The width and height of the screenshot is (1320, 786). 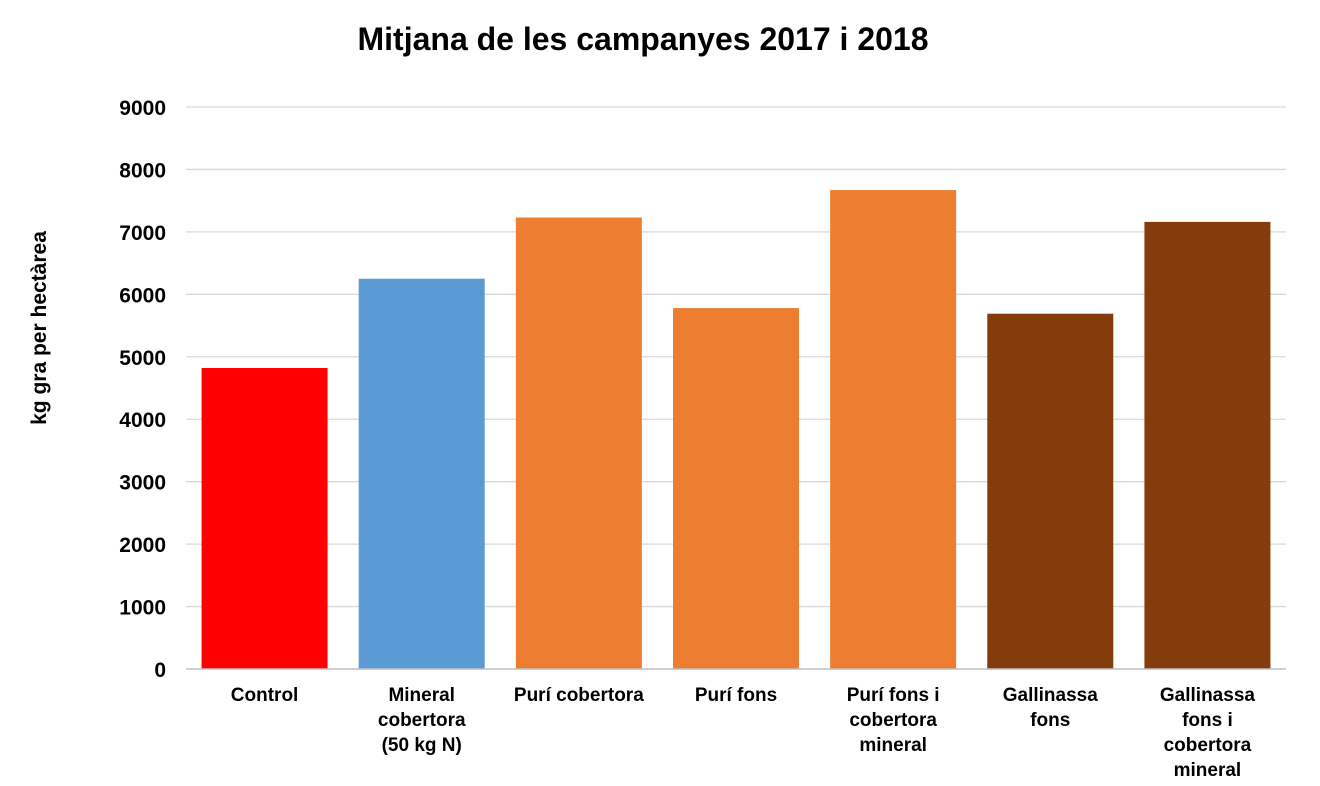 What do you see at coordinates (142, 233) in the screenshot?
I see `y-tick-label: 7000` at bounding box center [142, 233].